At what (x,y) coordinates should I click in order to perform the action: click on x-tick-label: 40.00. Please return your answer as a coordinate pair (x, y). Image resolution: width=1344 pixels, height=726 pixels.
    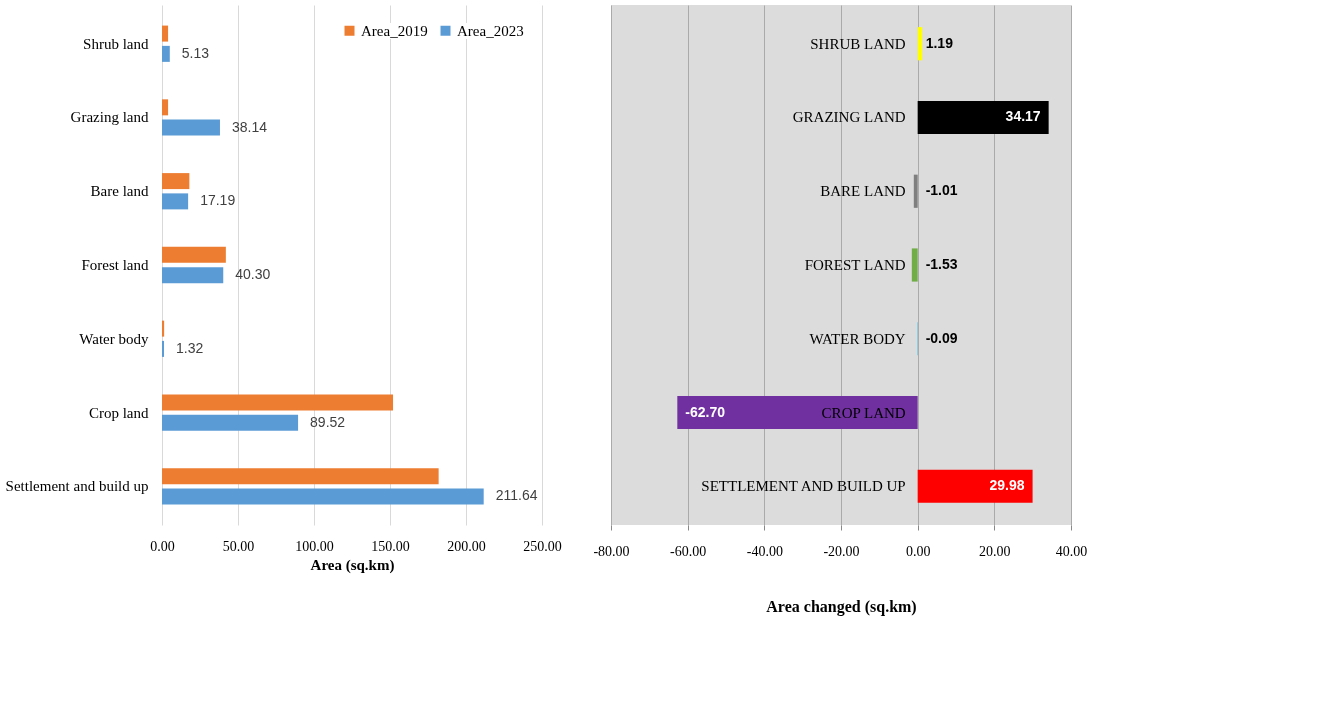
    Looking at the image, I should click on (1071, 551).